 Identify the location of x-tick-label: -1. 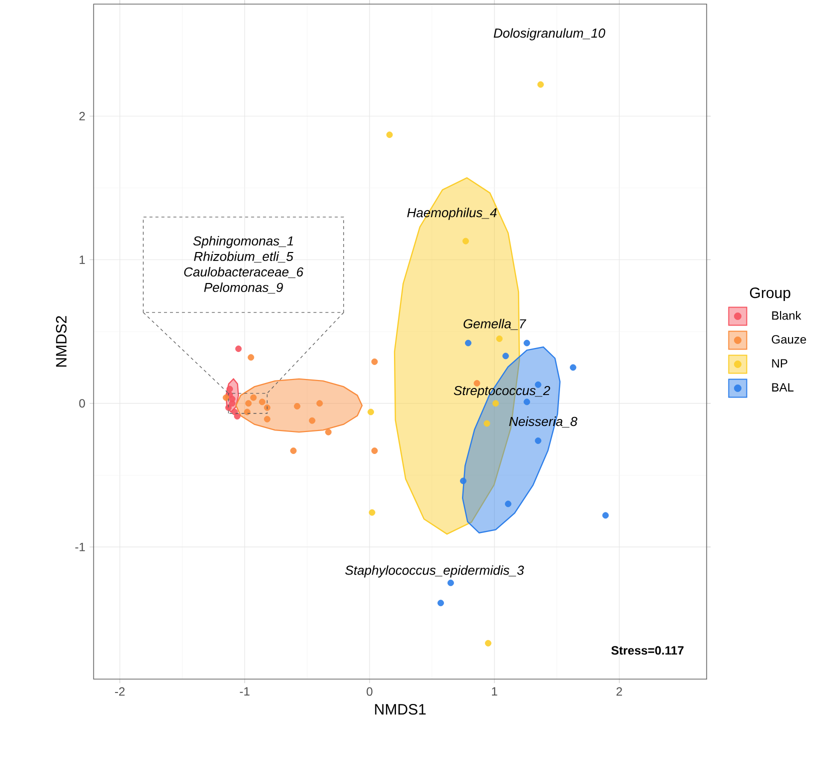
(245, 691).